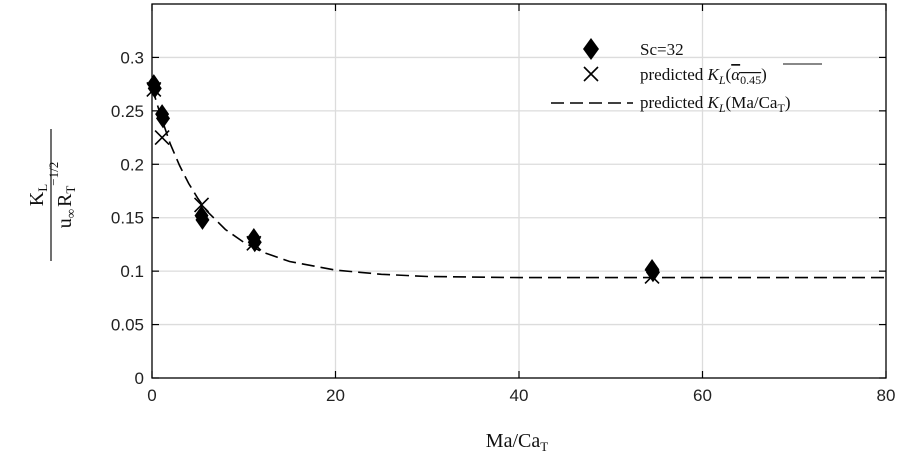 The height and width of the screenshot is (452, 906). I want to click on legend-ma-arg: Ma/Ca, so click(754, 102).